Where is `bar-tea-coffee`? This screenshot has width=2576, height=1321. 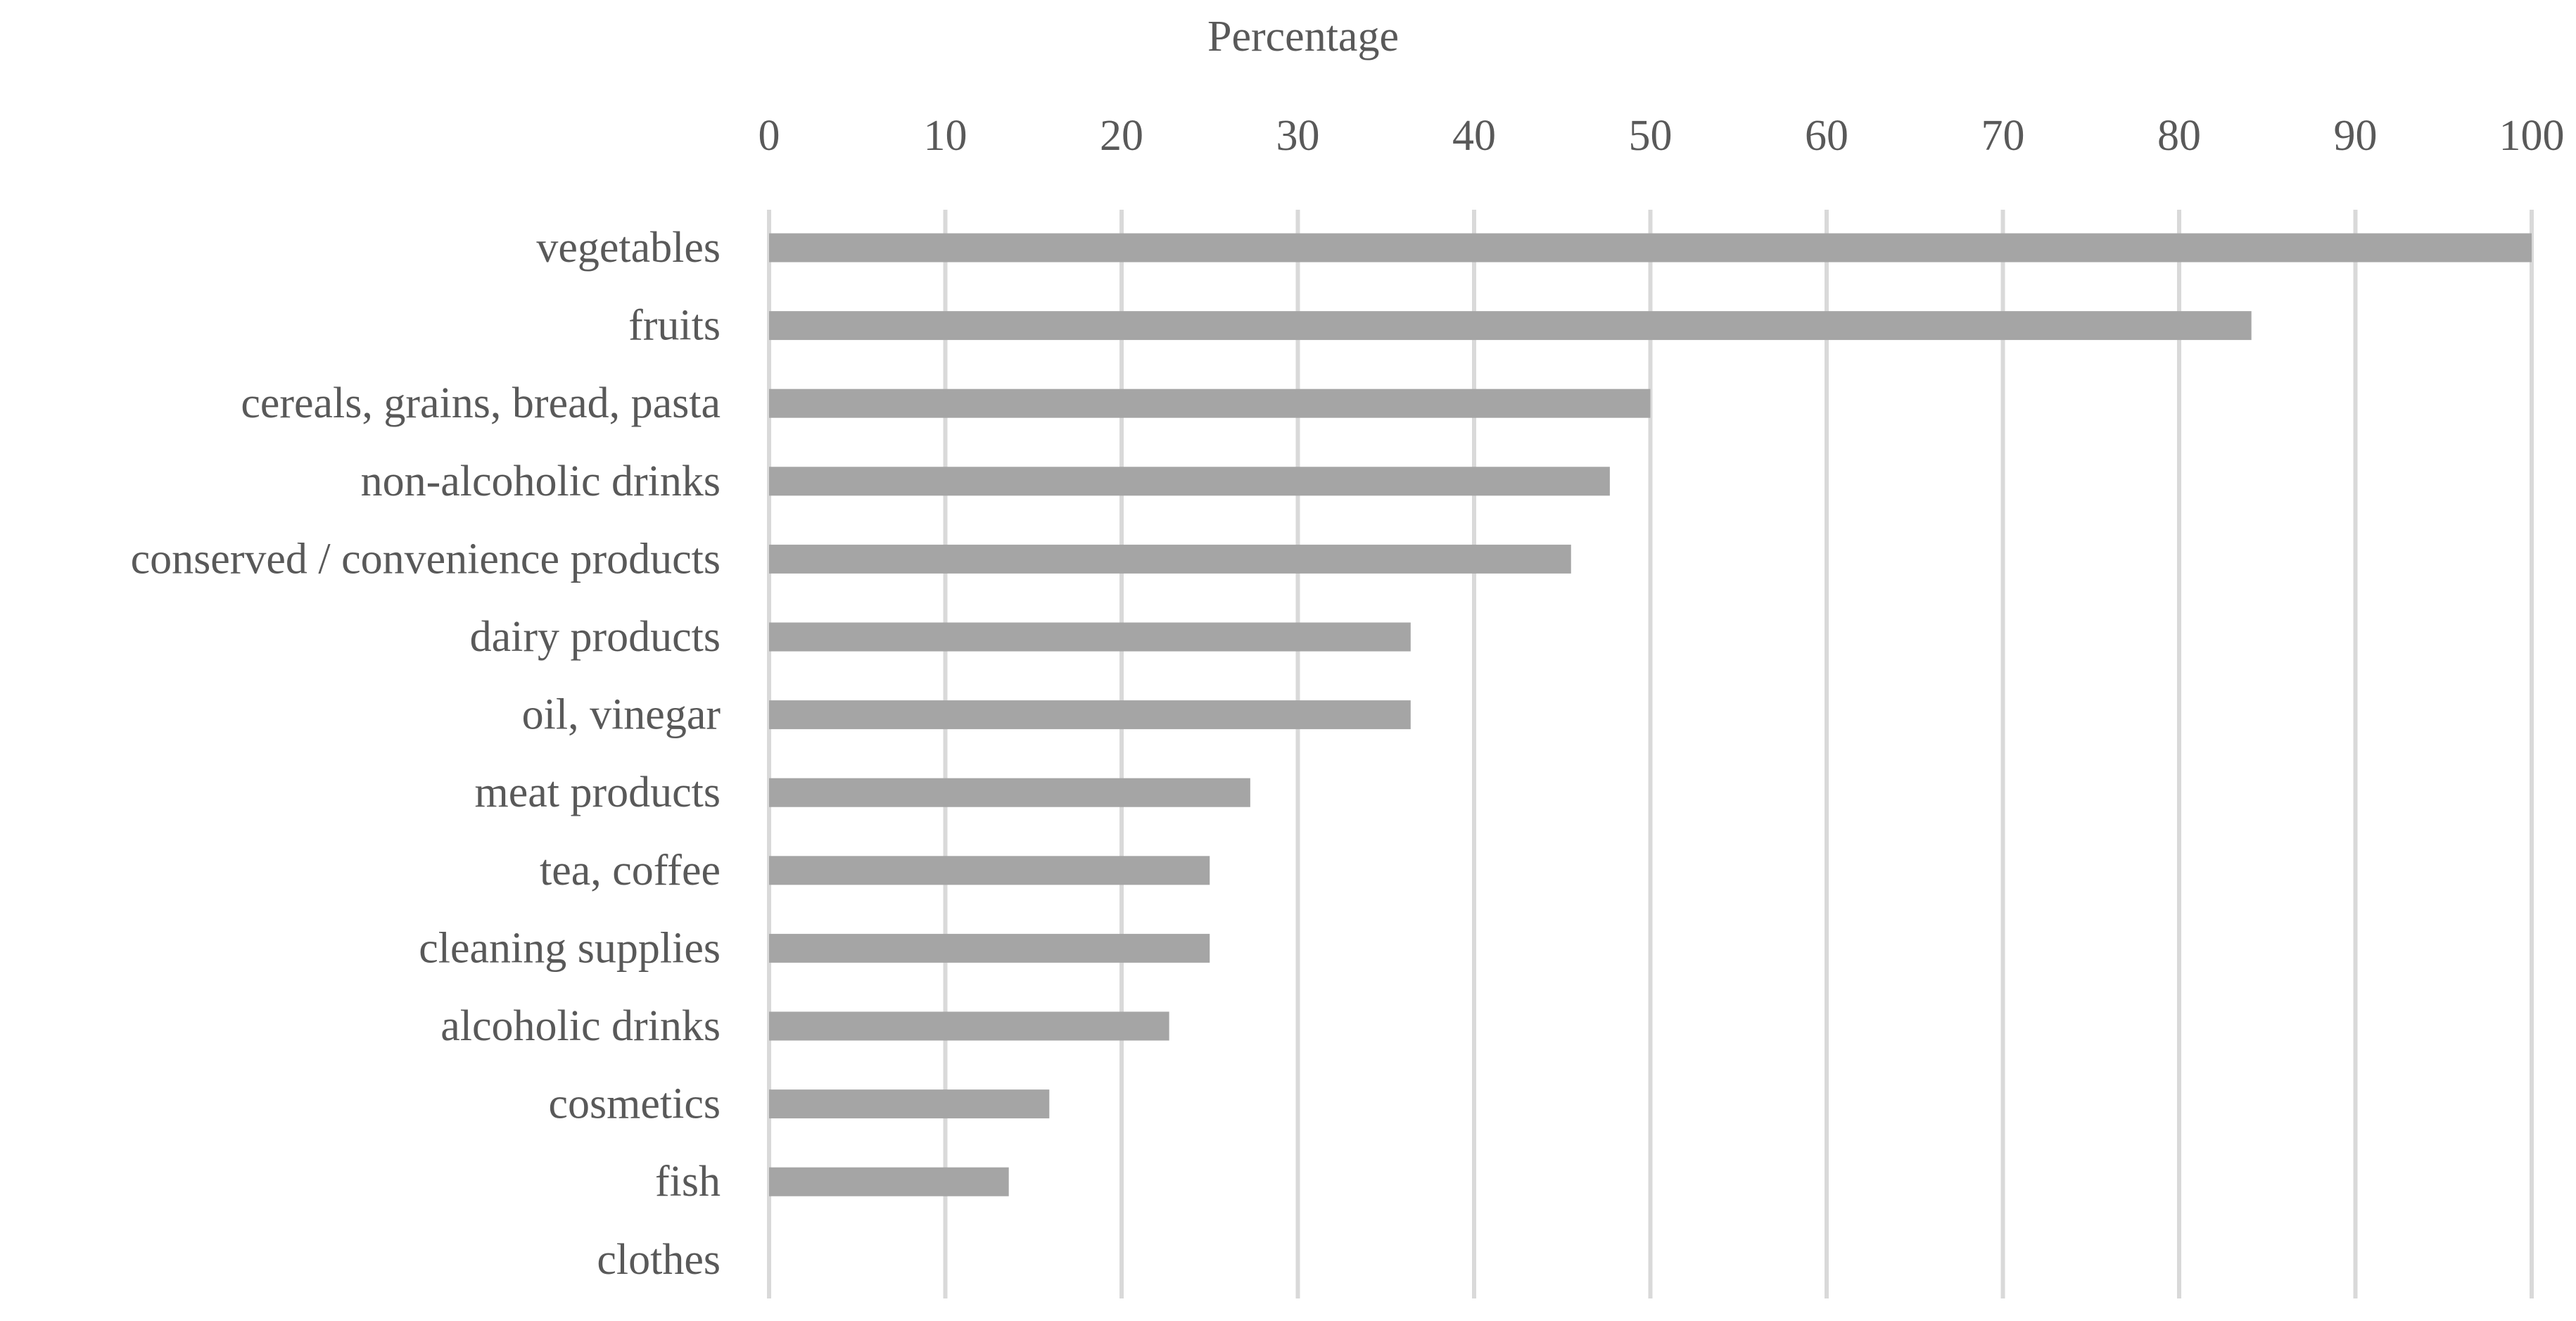 bar-tea-coffee is located at coordinates (989, 870).